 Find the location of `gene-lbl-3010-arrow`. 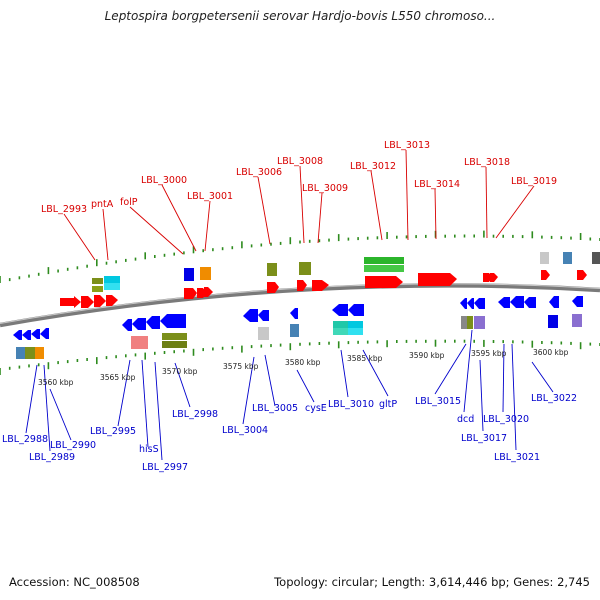

gene-lbl-3010-arrow is located at coordinates (340, 310).